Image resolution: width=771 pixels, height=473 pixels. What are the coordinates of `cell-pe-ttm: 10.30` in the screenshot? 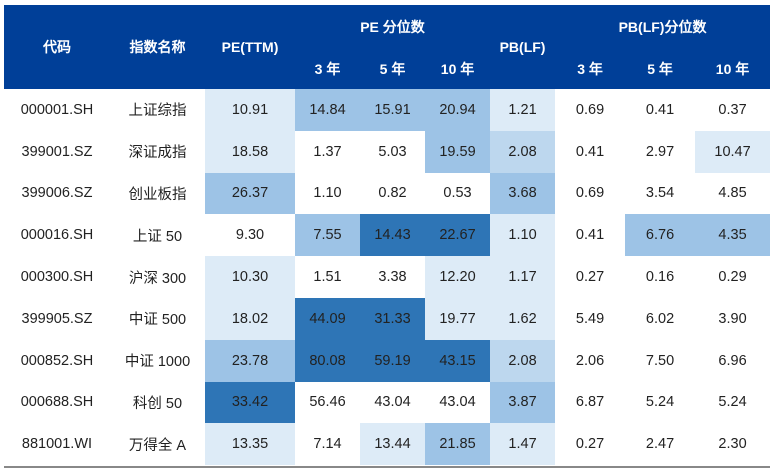 It's located at (250, 277).